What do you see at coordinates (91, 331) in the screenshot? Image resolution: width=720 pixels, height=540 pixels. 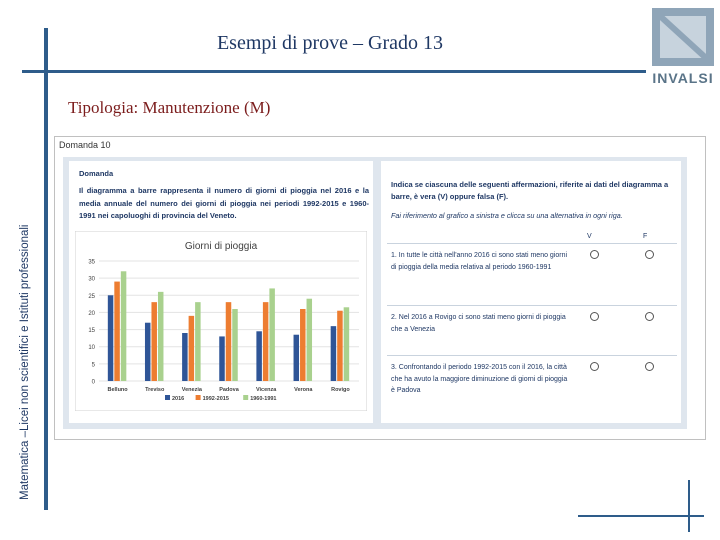 I see `y-tick-label: 15` at bounding box center [91, 331].